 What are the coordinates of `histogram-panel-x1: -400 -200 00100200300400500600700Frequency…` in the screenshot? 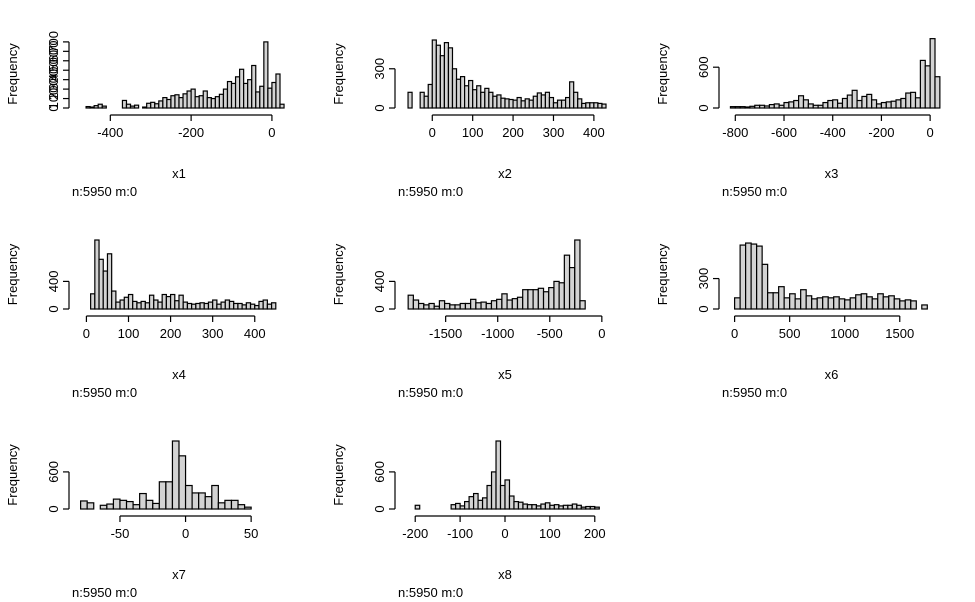 It's located at (145, 115).